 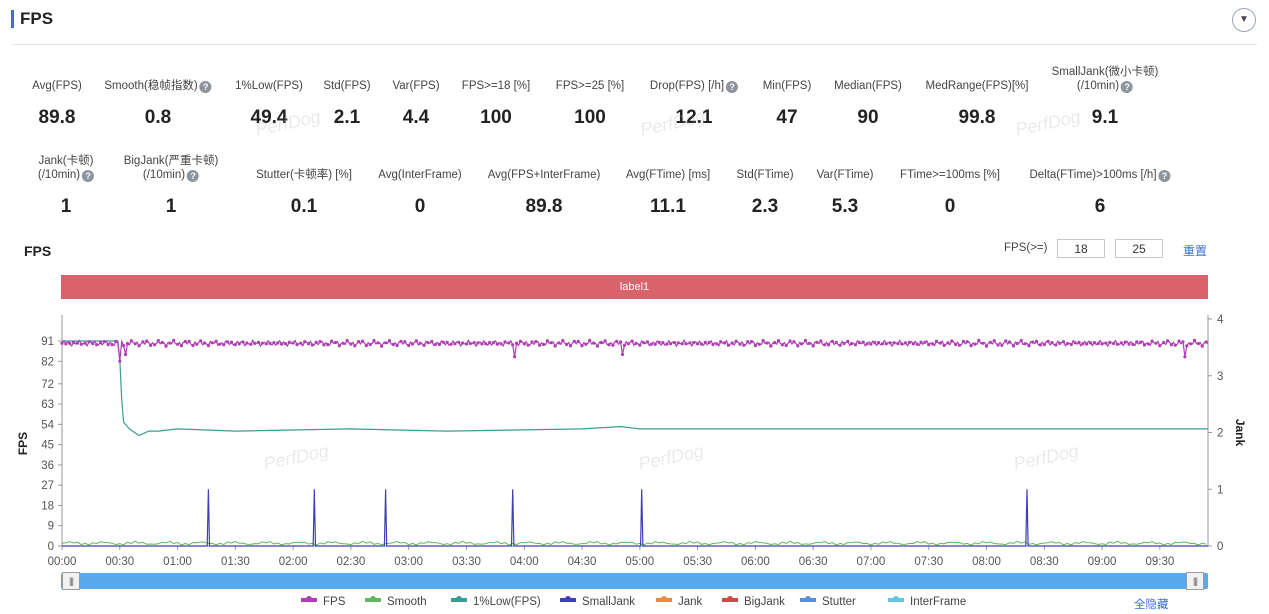 I want to click on metric-value: 0.8, so click(x=158, y=117).